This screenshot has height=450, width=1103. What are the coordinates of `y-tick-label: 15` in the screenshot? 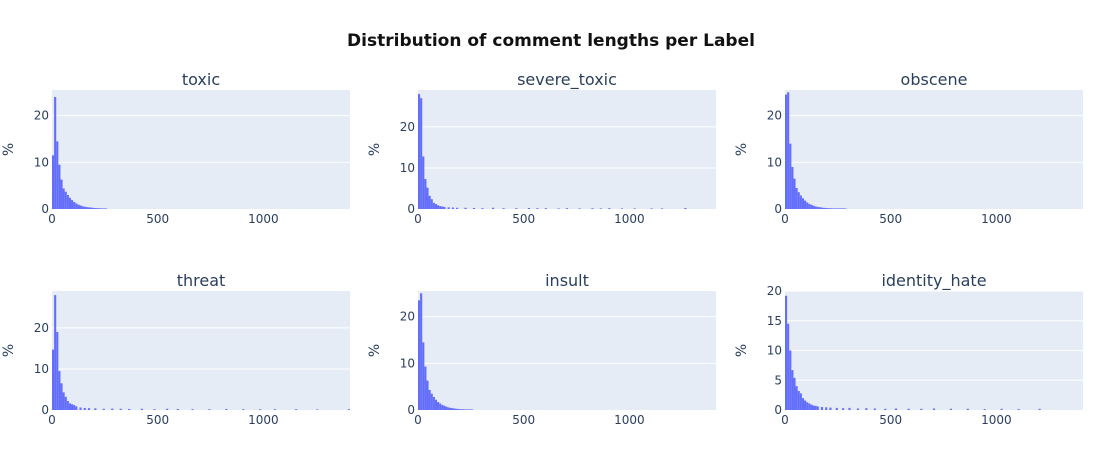 It's located at (774, 321).